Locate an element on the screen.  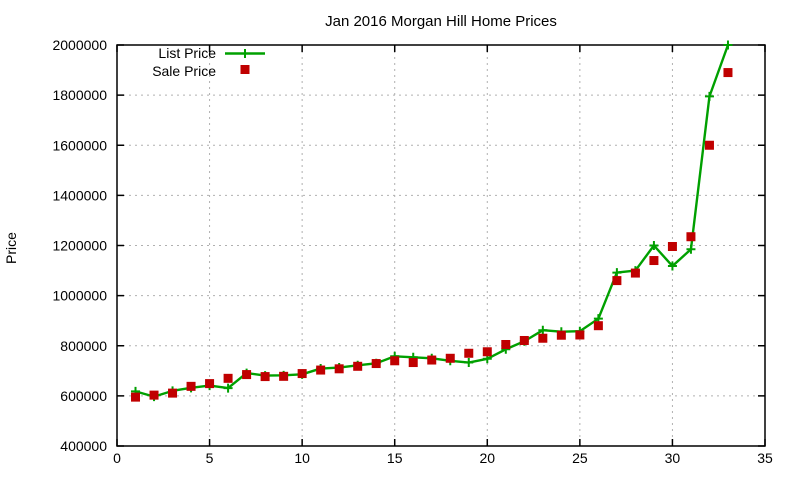
y-tick-label-1000000: 1000000 is located at coordinates (79, 296).